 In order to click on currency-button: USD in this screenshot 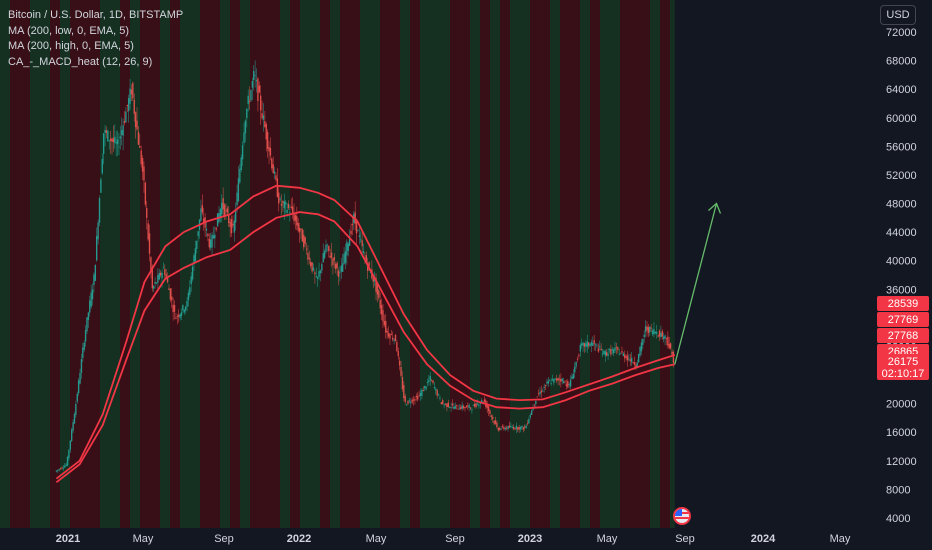, I will do `click(898, 15)`.